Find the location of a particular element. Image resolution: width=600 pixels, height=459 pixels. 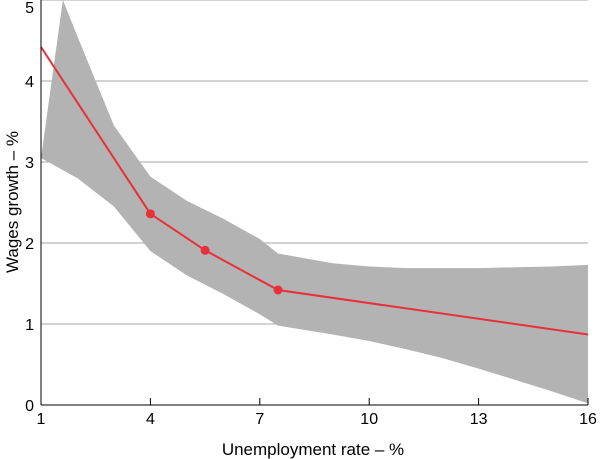

x-tick-label-1: 1 is located at coordinates (41, 419).